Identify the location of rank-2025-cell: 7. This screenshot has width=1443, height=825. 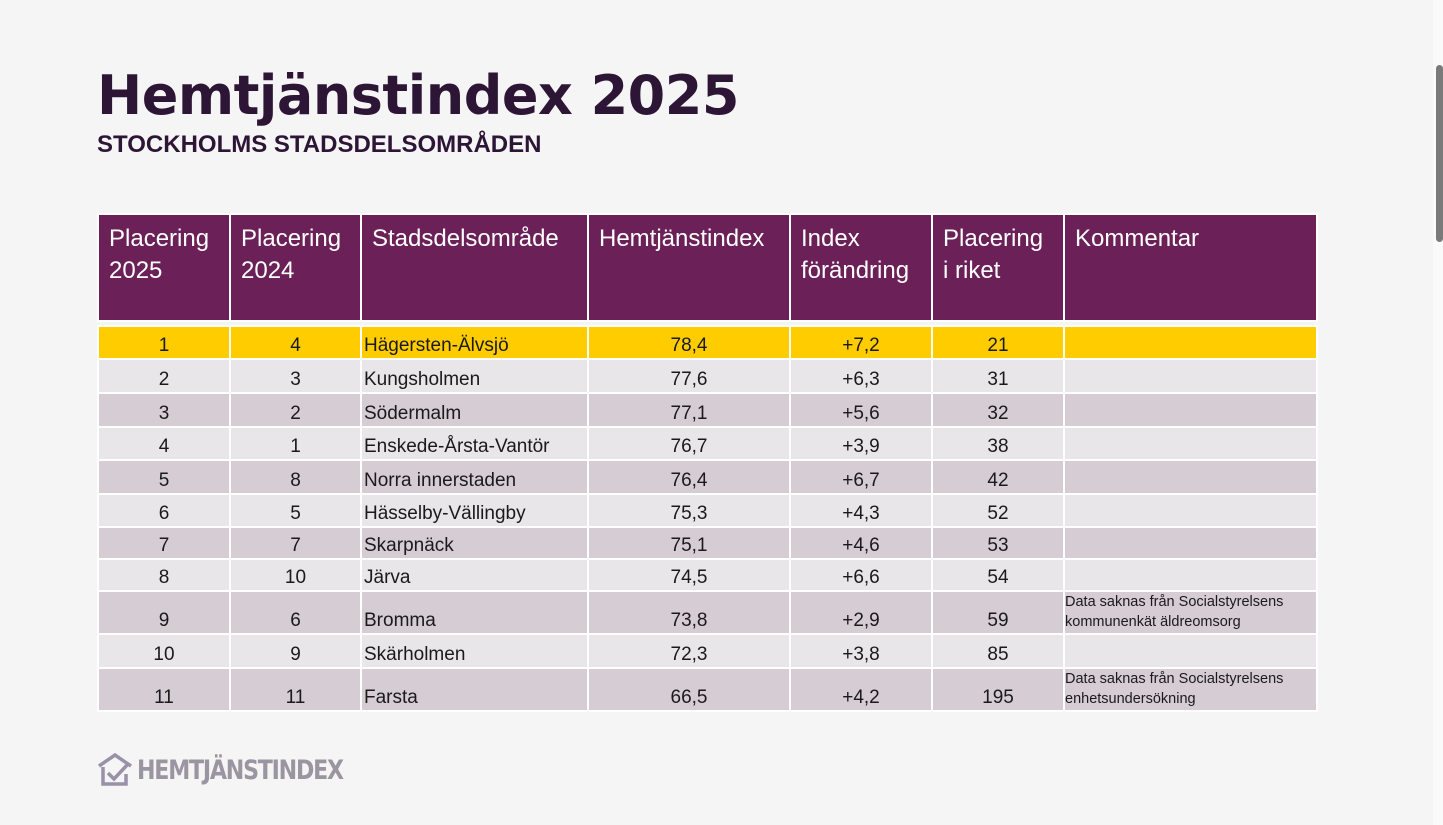
(164, 543).